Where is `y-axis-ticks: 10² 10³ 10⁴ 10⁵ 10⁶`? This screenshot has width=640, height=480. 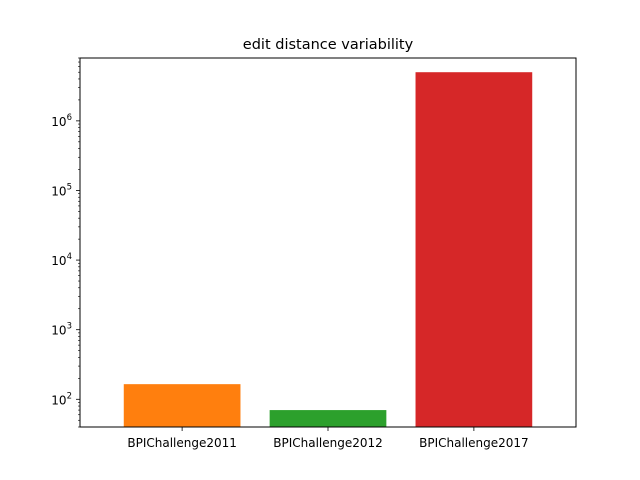
y-axis-ticks: 10² 10³ 10⁴ 10⁵ 10⁶ is located at coordinates (65, 242).